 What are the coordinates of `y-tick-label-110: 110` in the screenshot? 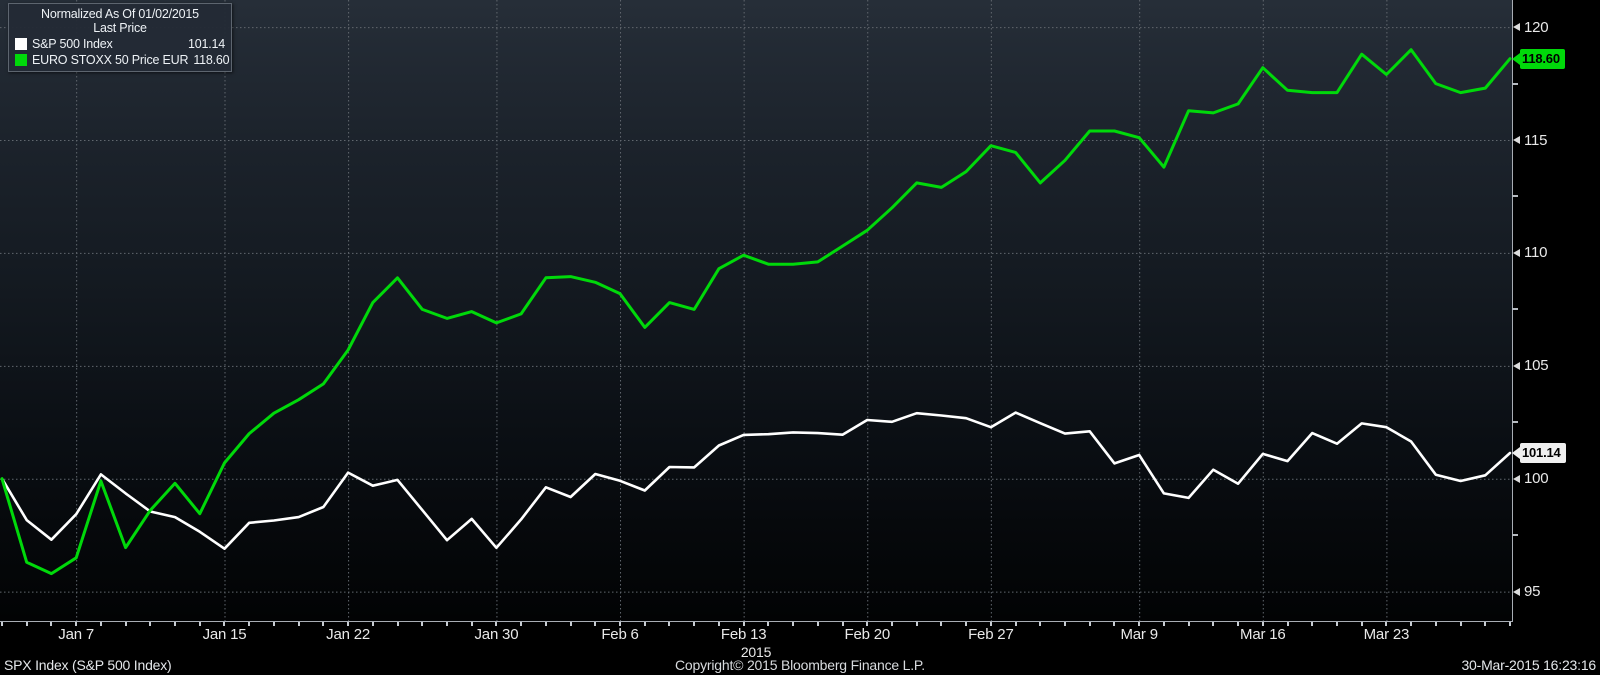 It's located at (1530, 253).